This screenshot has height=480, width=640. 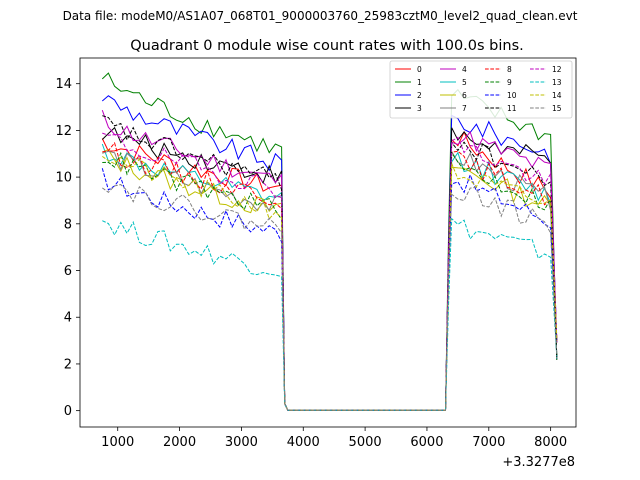 I want to click on x-tick-label: 8000, so click(x=550, y=442).